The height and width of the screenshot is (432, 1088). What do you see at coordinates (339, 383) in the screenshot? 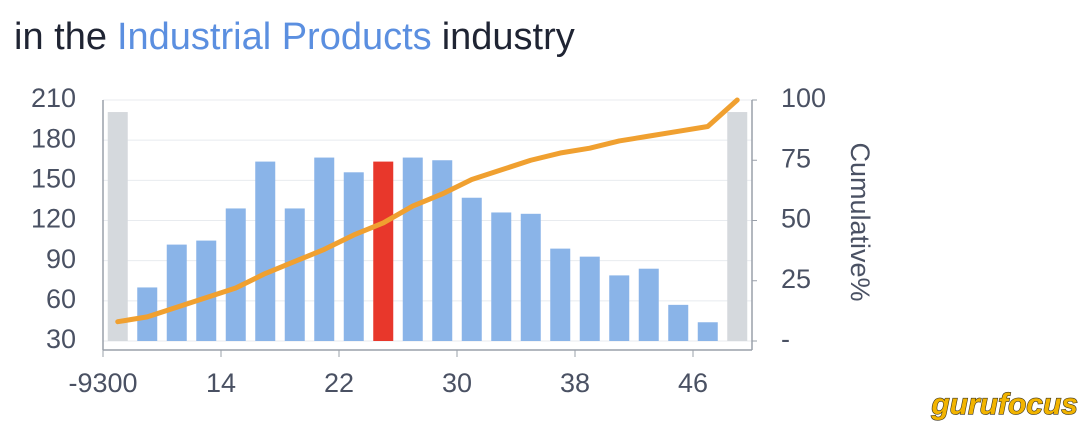
I see `x-tick-label: 22` at bounding box center [339, 383].